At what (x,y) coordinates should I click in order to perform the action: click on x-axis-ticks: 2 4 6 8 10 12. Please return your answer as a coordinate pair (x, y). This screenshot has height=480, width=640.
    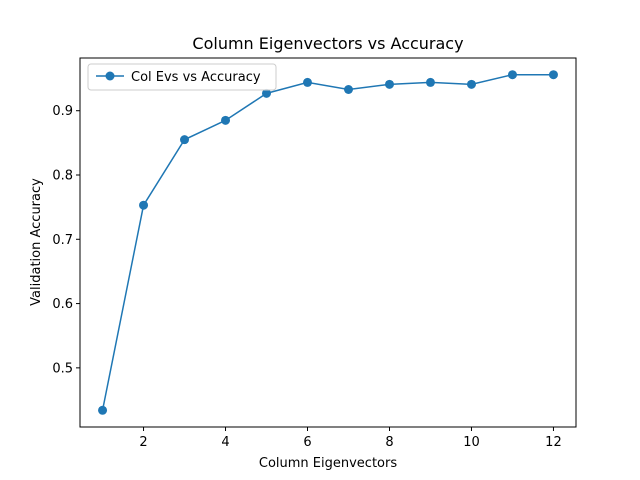
    Looking at the image, I should click on (350, 438).